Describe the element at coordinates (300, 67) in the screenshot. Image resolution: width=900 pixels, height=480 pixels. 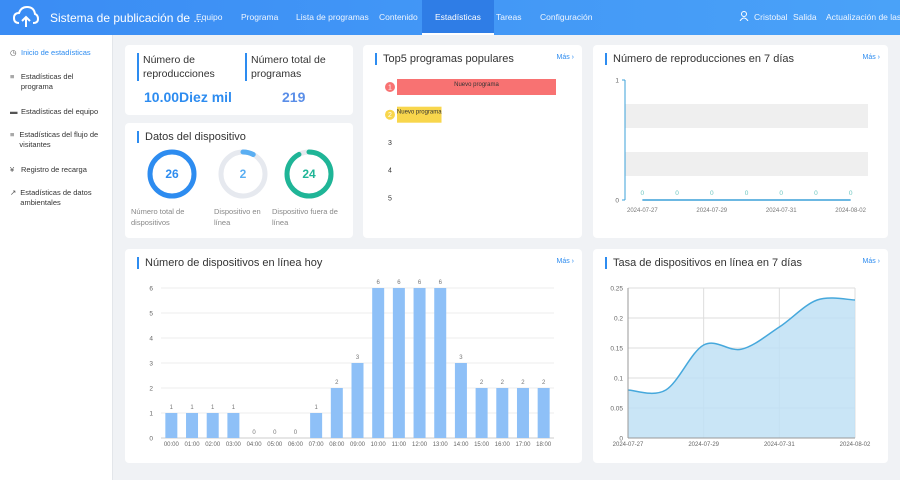
I see `summary-label: Número total de programas` at that location.